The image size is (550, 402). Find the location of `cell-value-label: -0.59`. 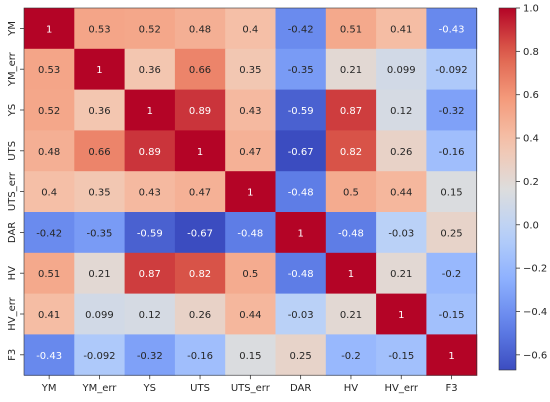

cell-value-label: -0.59 is located at coordinates (150, 233).